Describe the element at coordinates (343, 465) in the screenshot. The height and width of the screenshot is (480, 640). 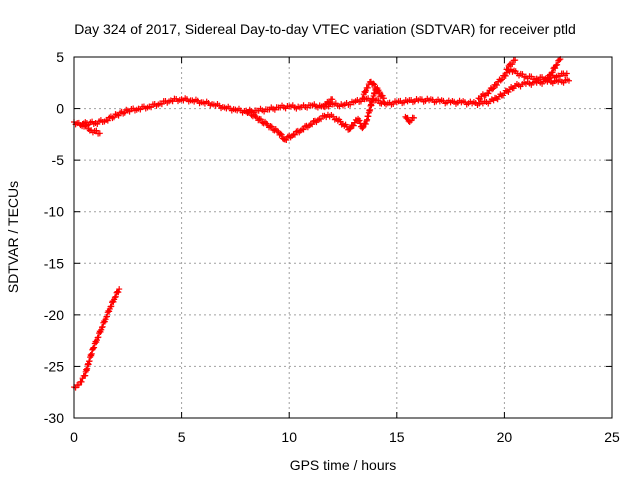
I see `x-axis-label: GPS time / hours` at that location.